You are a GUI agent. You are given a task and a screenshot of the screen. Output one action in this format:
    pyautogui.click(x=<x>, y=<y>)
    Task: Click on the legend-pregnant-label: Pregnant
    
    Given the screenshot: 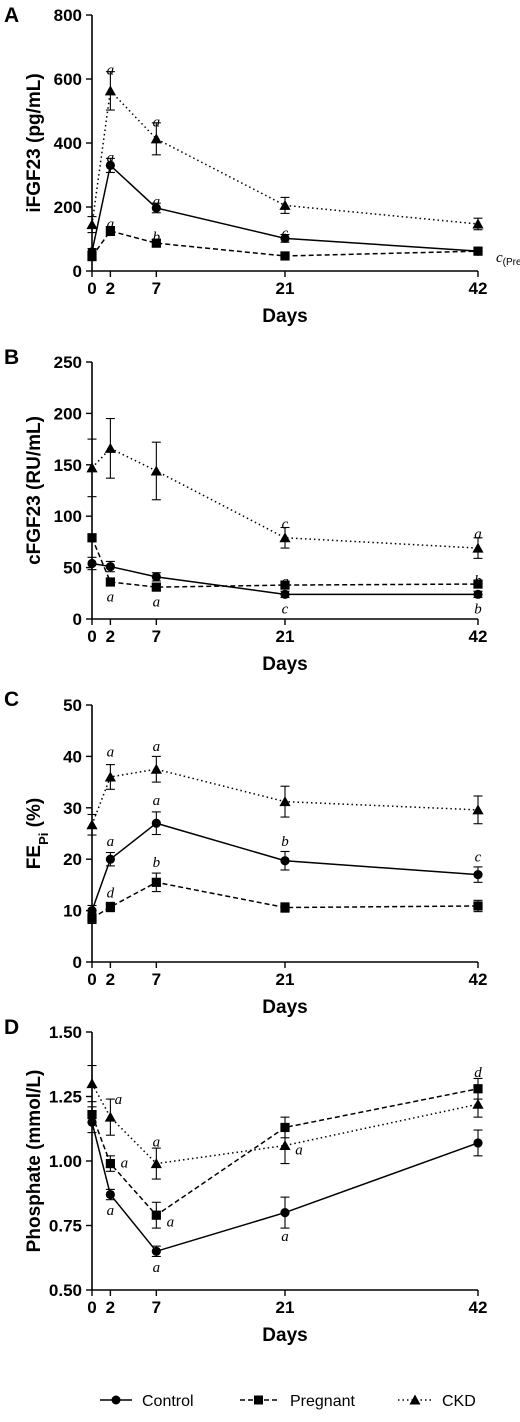 What is the action you would take?
    pyautogui.click(x=322, y=1401)
    